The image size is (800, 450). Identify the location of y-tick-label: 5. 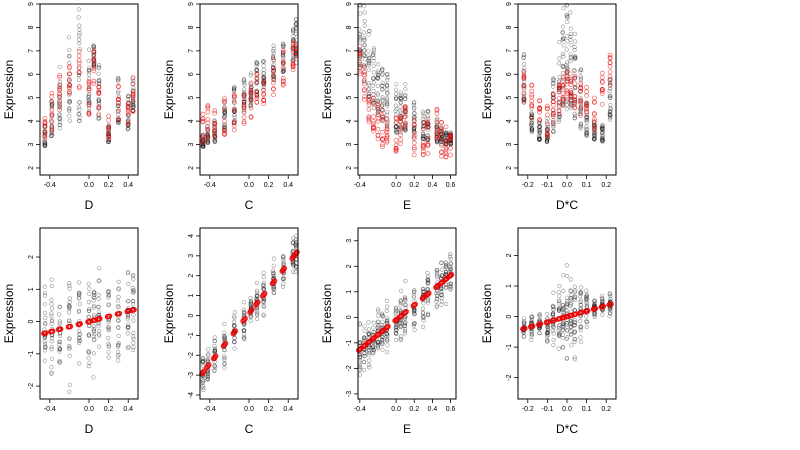
(349, 98).